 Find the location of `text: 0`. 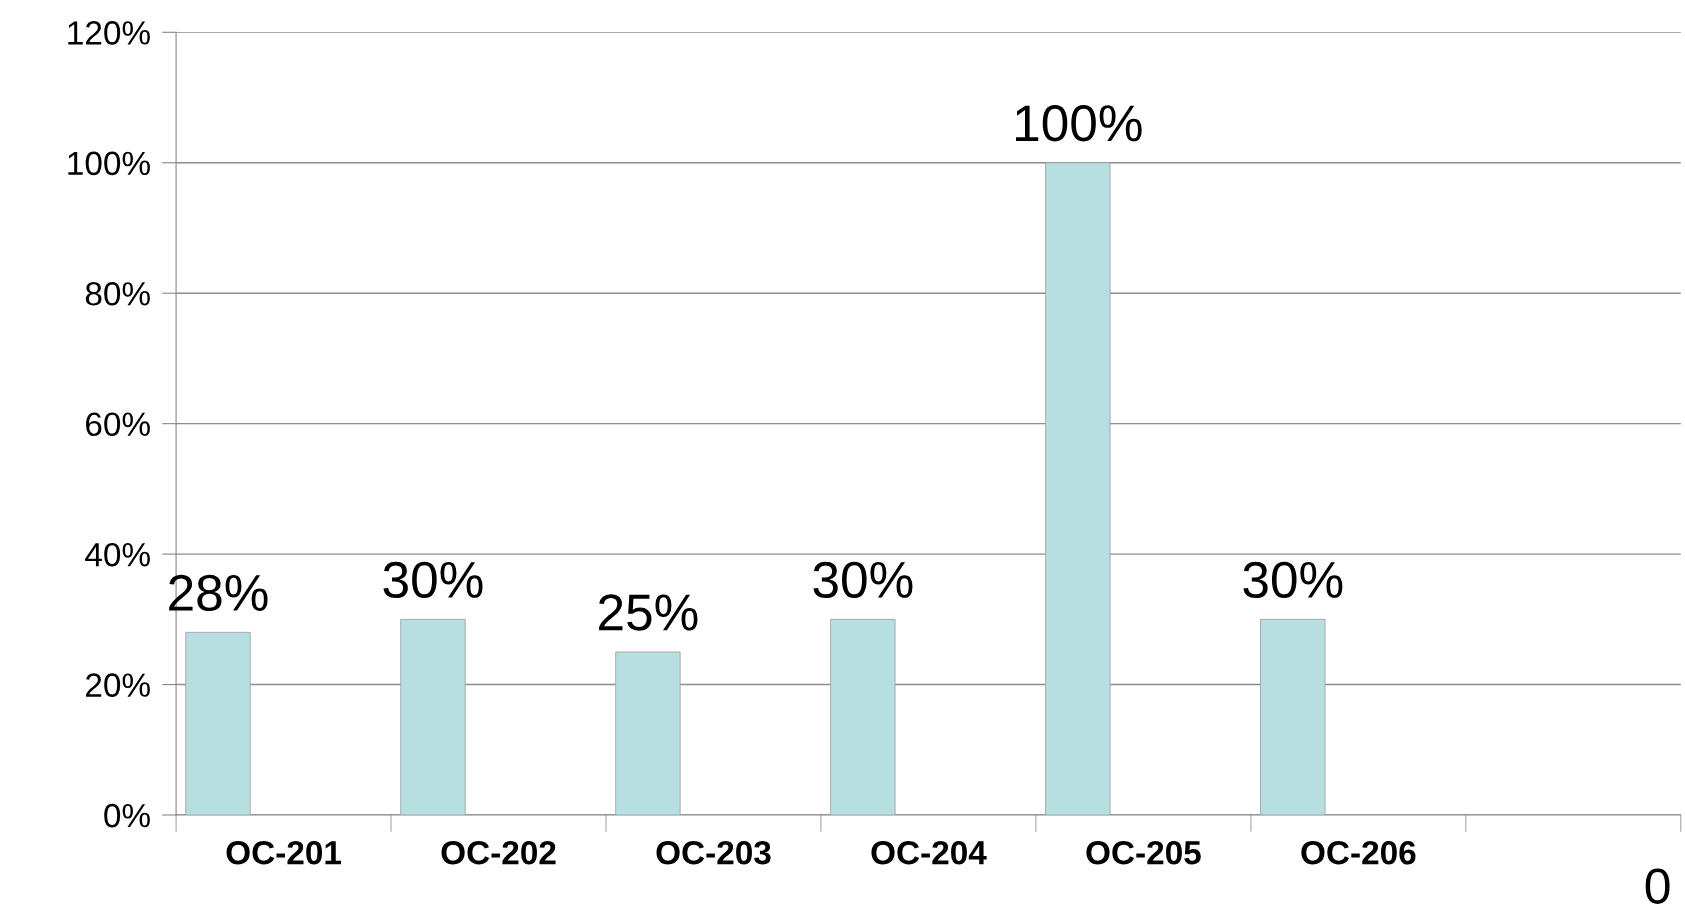

text: 0 is located at coordinates (1657, 886).